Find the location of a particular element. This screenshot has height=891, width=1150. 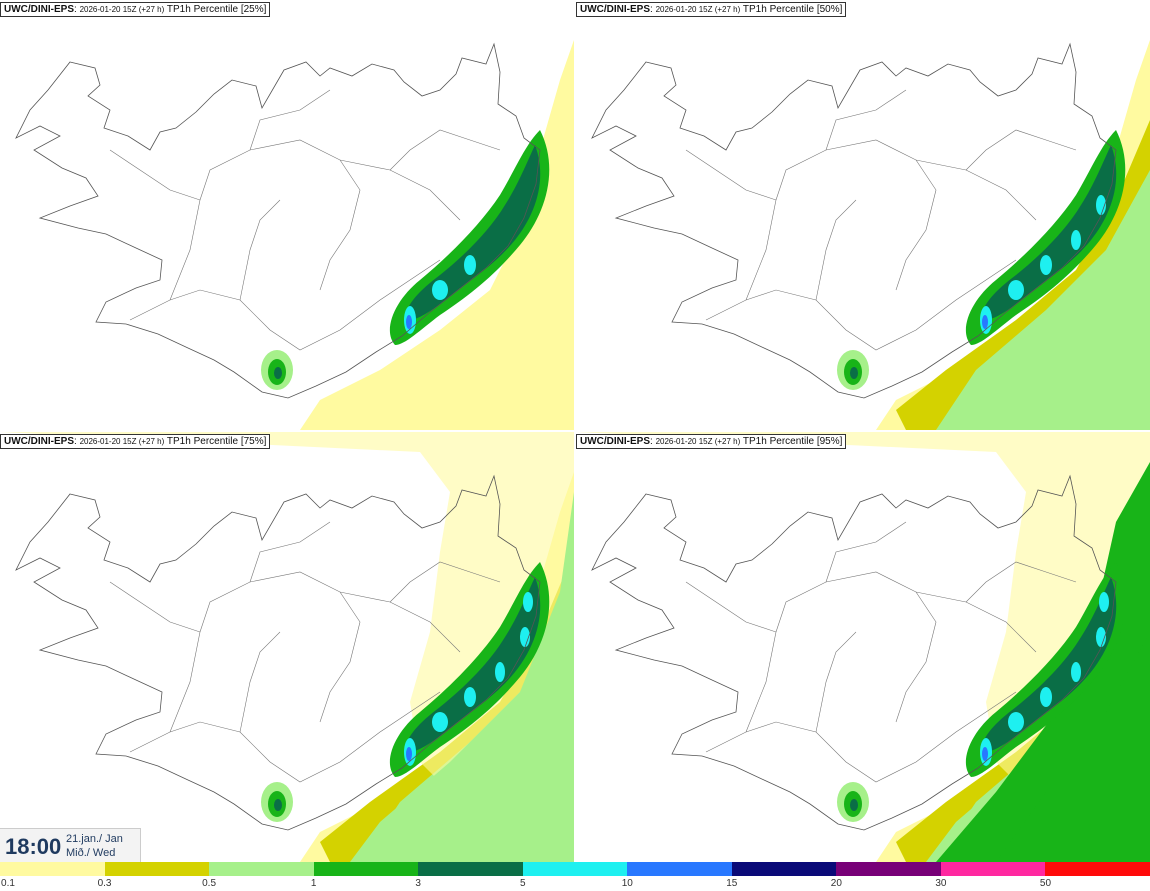

legend-tick-label: 15 is located at coordinates (732, 883).